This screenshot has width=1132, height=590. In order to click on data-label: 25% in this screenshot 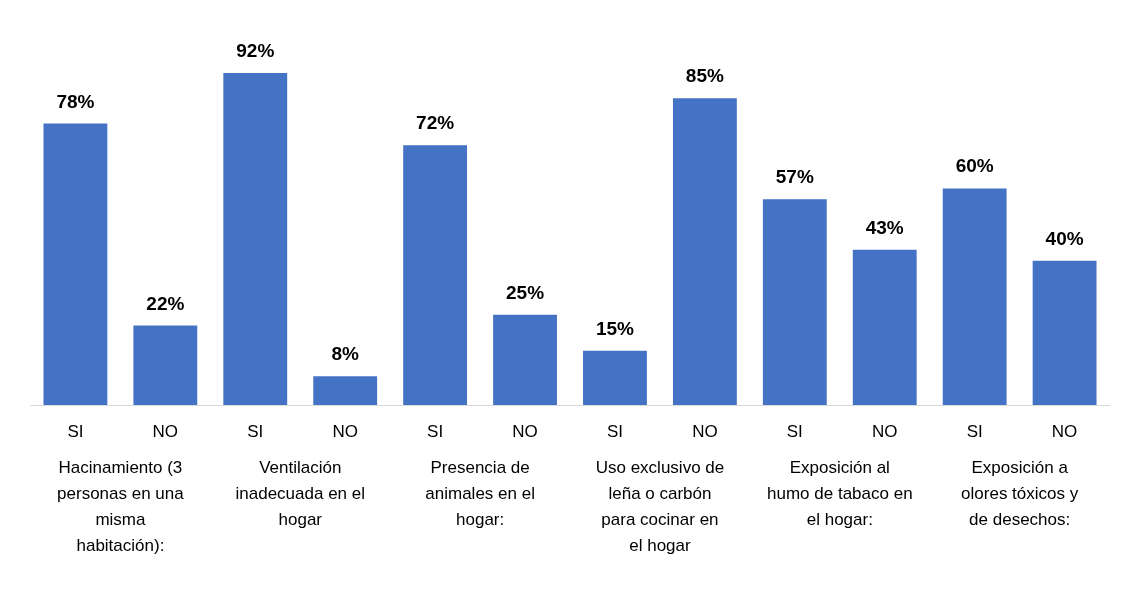, I will do `click(525, 292)`.